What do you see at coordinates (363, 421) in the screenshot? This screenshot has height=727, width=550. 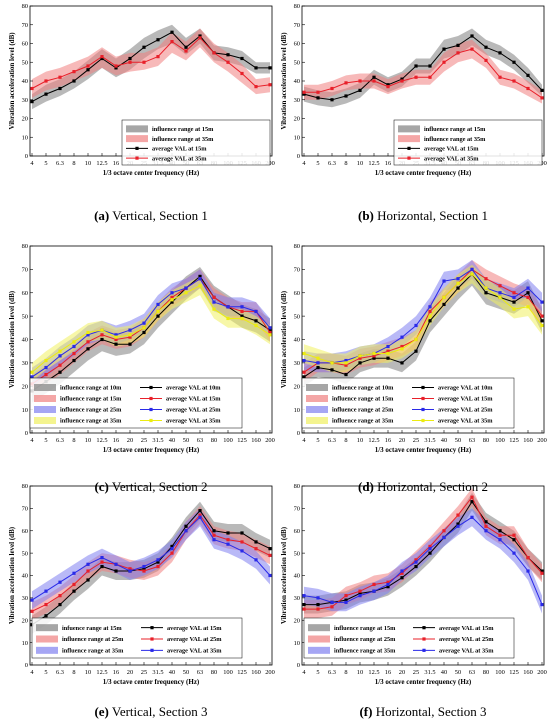 I see `legend-label: influence range at 35m` at bounding box center [363, 421].